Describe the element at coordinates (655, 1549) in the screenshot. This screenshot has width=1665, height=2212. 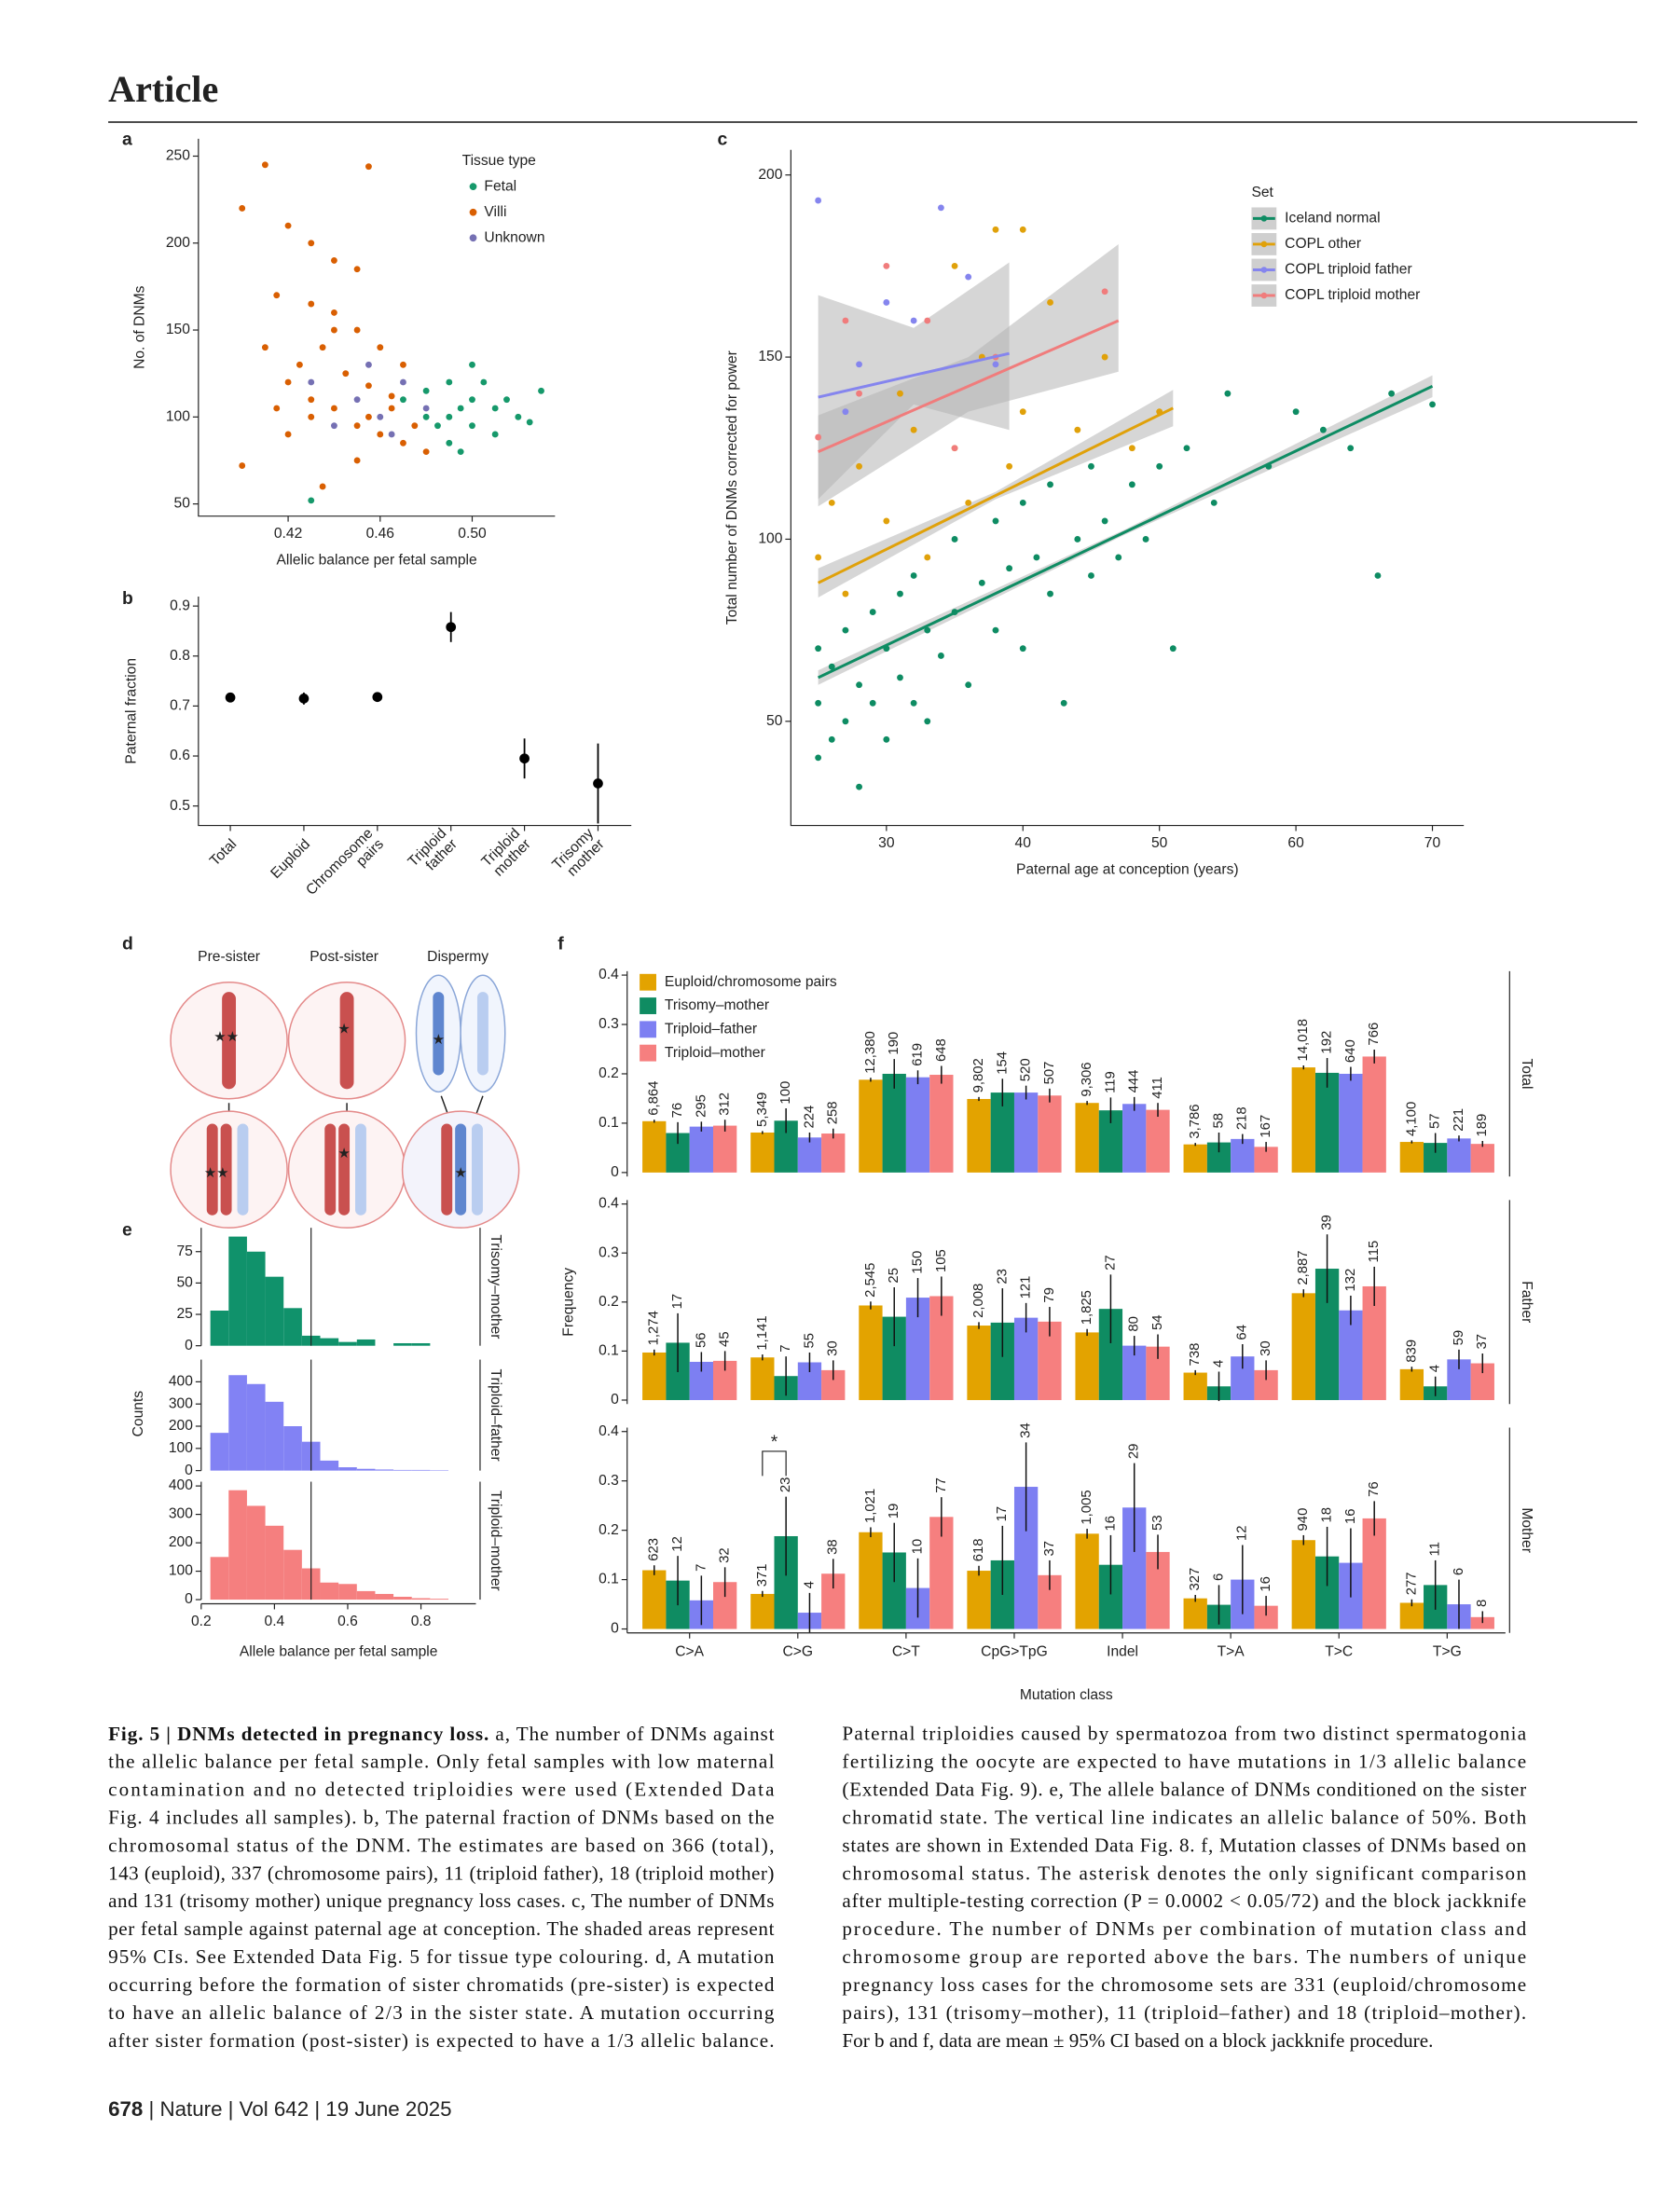
I see `count-label: 623` at that location.